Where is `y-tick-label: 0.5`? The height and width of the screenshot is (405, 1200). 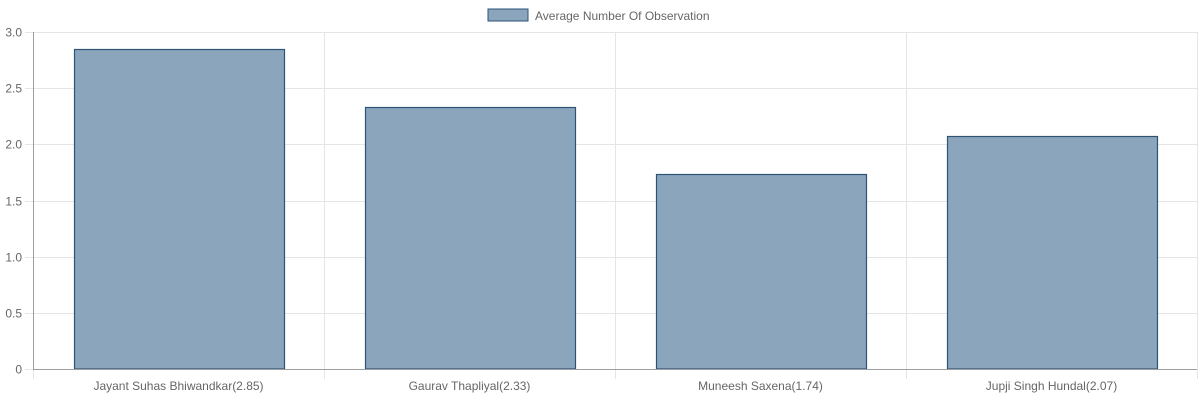 y-tick-label: 0.5 is located at coordinates (13, 314).